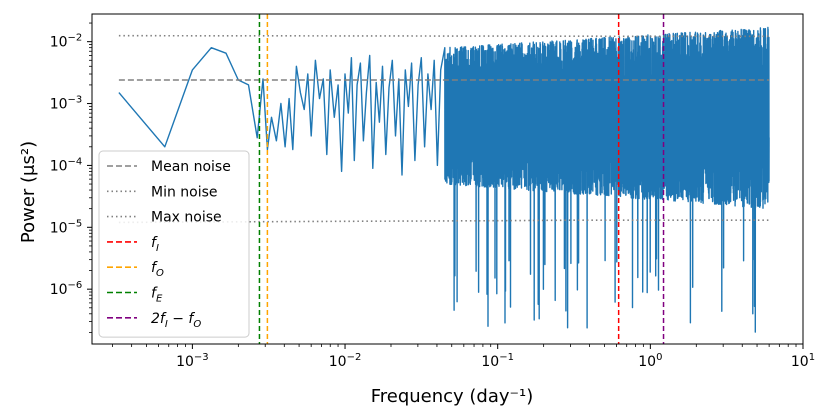  Describe the element at coordinates (463, 357) in the screenshot. I see `x-axis-ticks: 10⁻³ 10⁻² 10⁻¹ 10⁰ 10¹` at that location.